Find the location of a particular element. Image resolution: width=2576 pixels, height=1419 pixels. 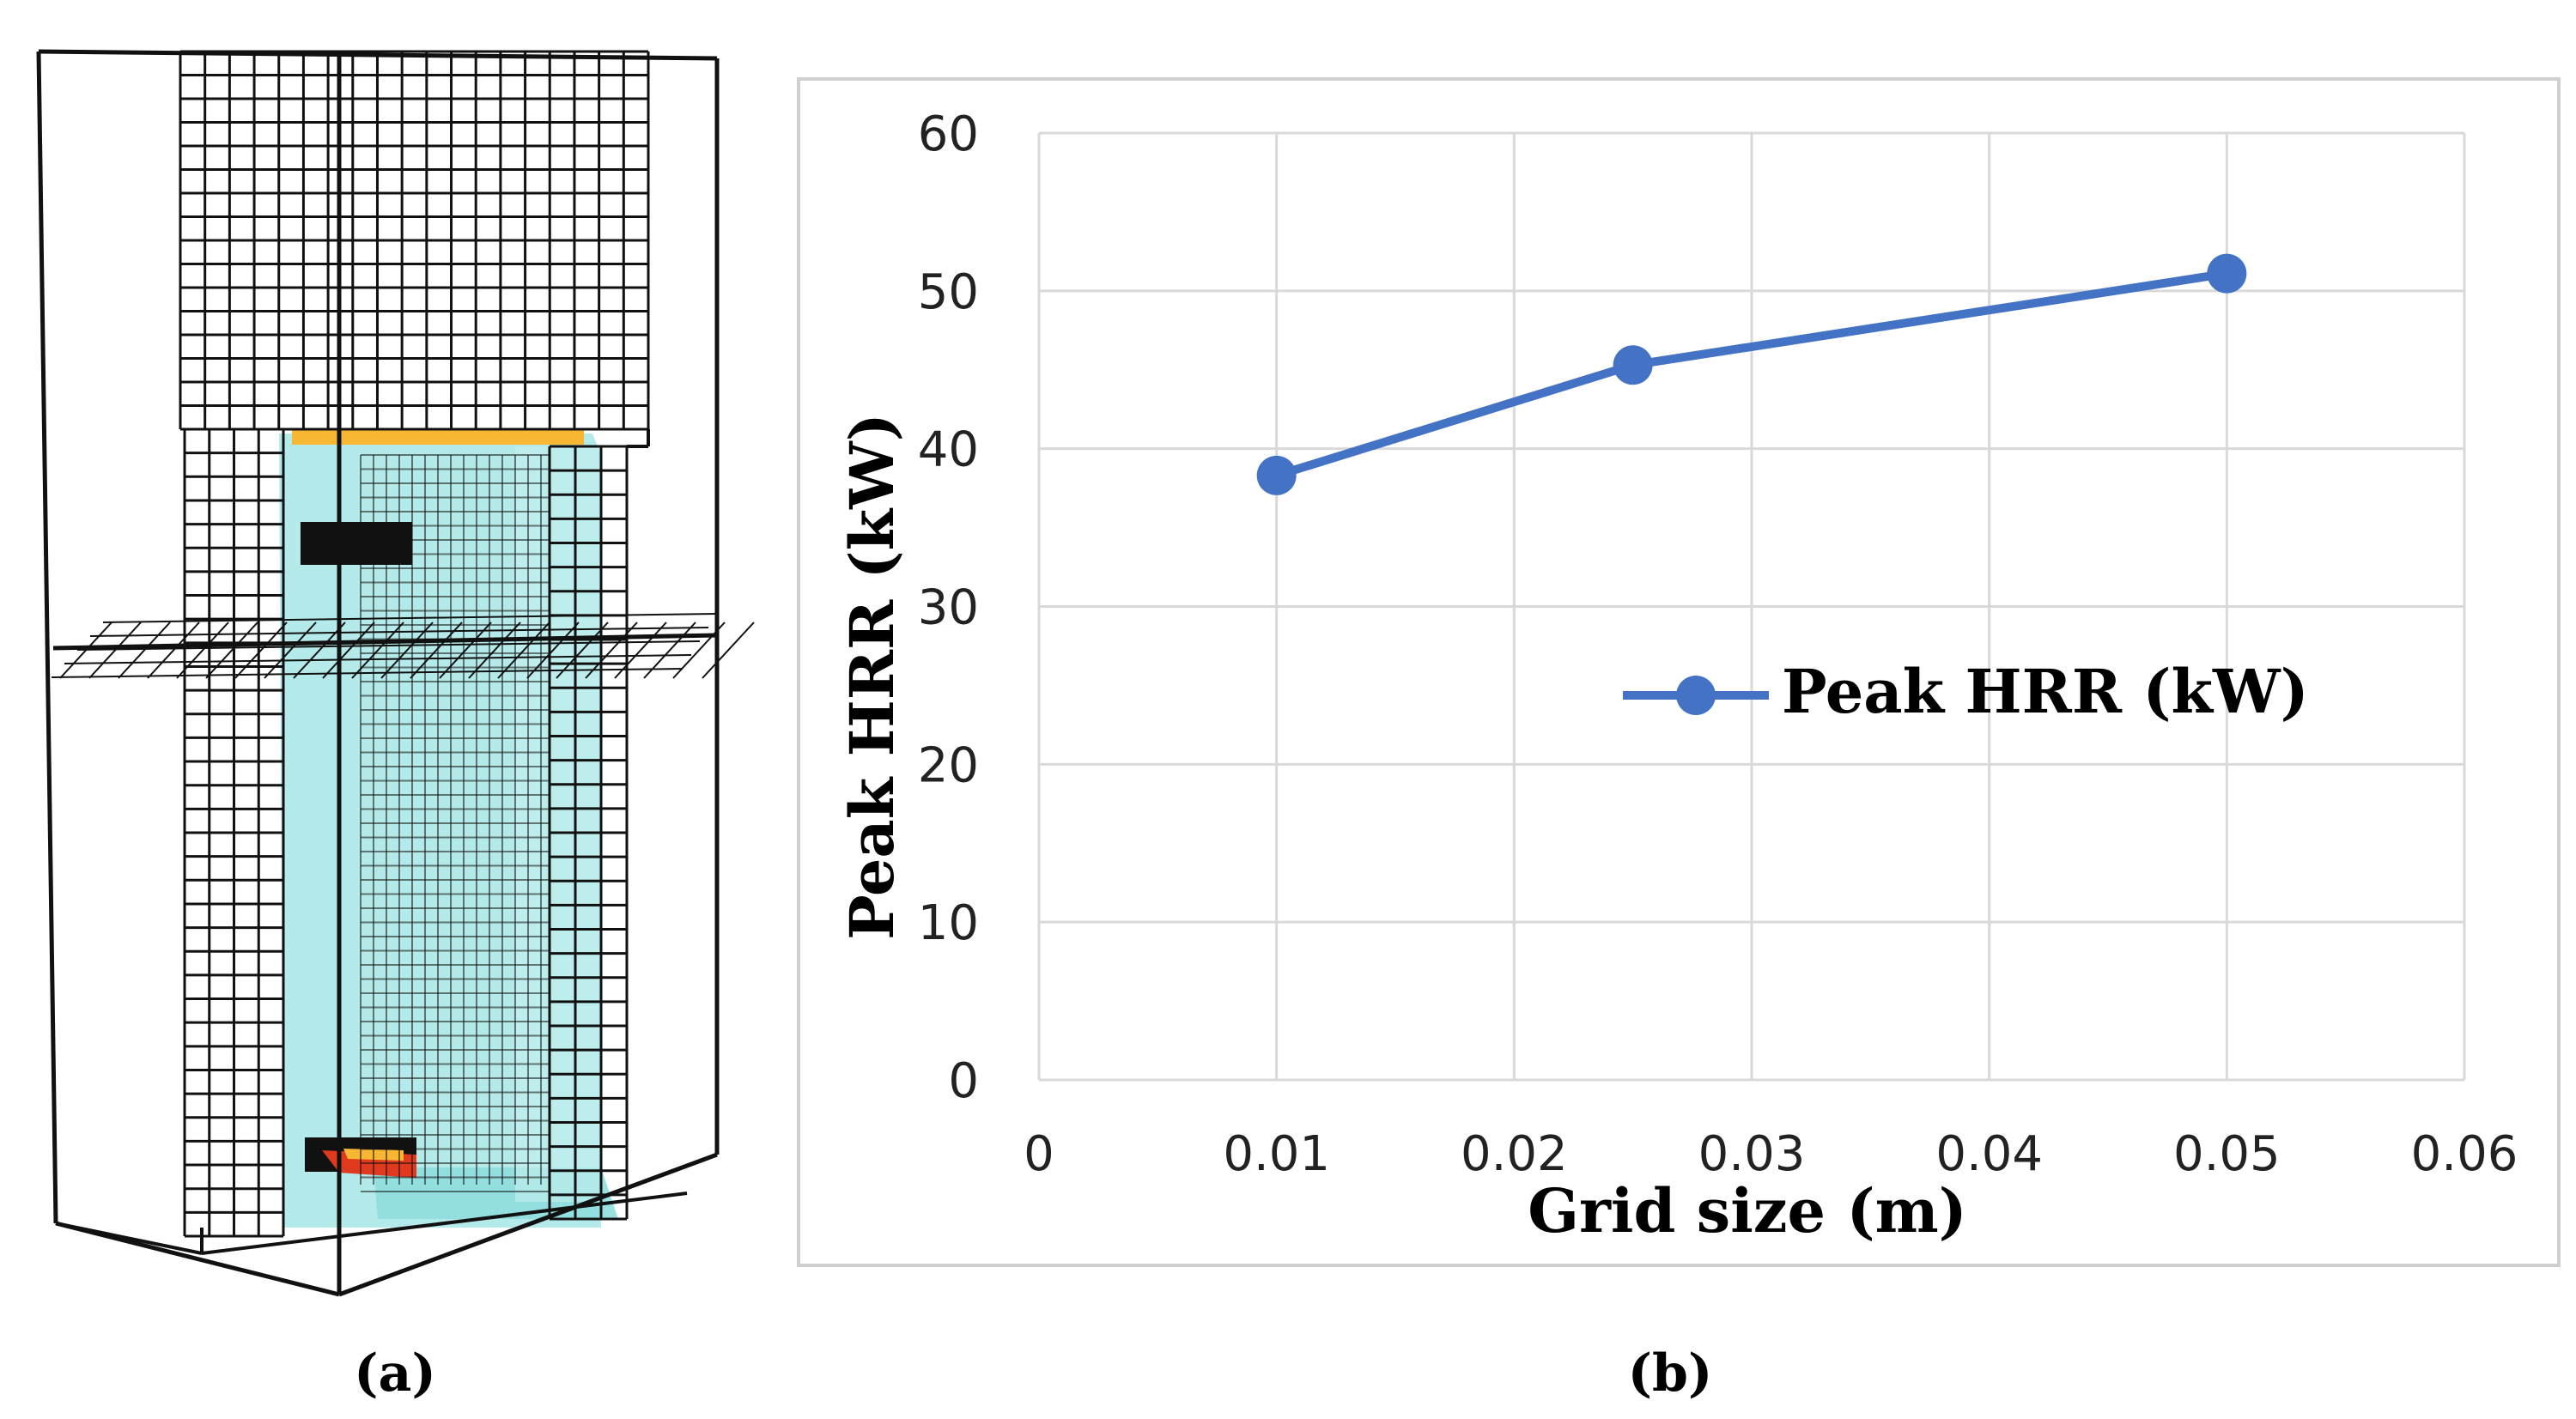

x-tick-label: 0.04 is located at coordinates (1989, 1154).